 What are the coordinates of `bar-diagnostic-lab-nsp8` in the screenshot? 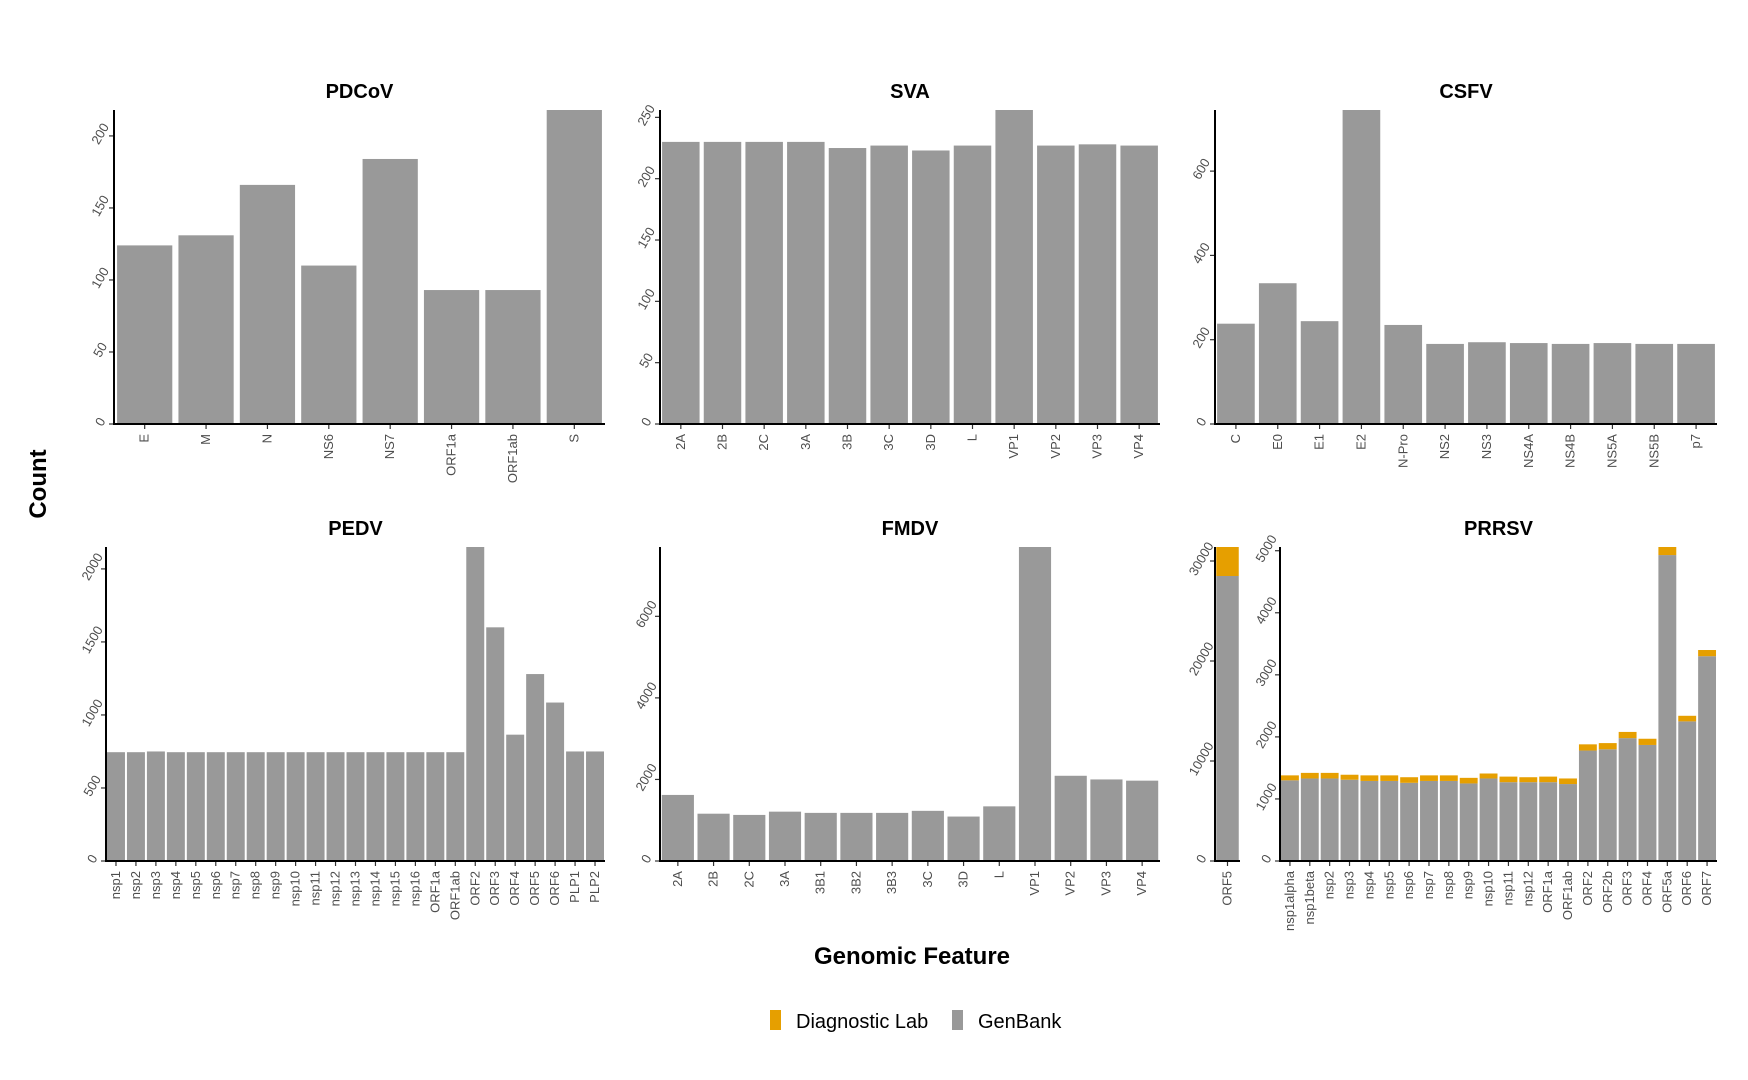 It's located at (1448, 778).